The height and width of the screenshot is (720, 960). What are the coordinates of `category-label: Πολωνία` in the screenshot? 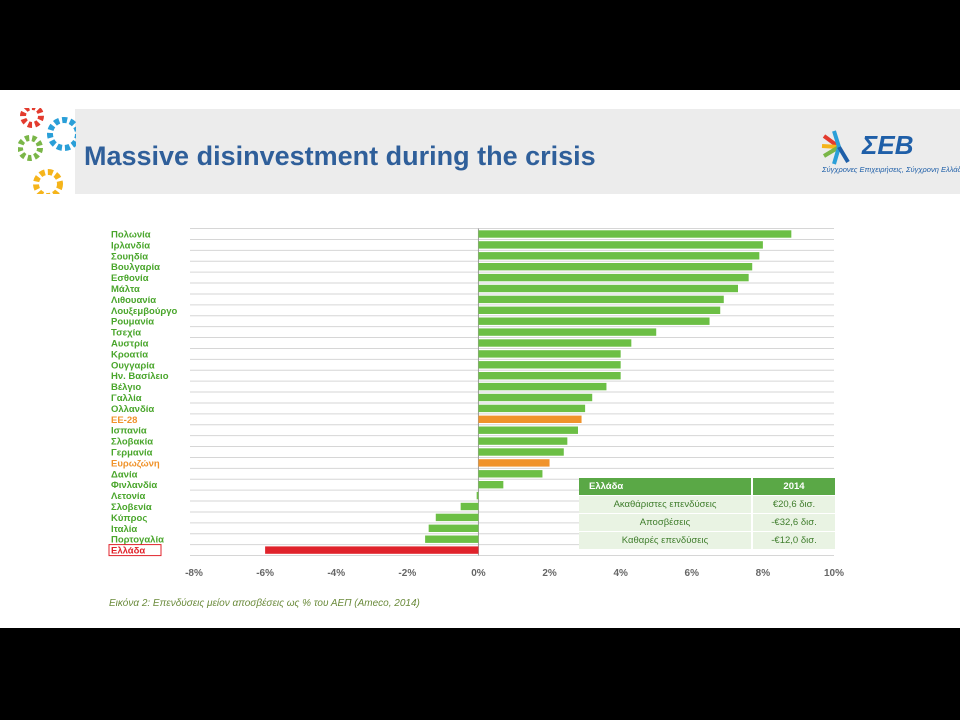 It's located at (131, 235).